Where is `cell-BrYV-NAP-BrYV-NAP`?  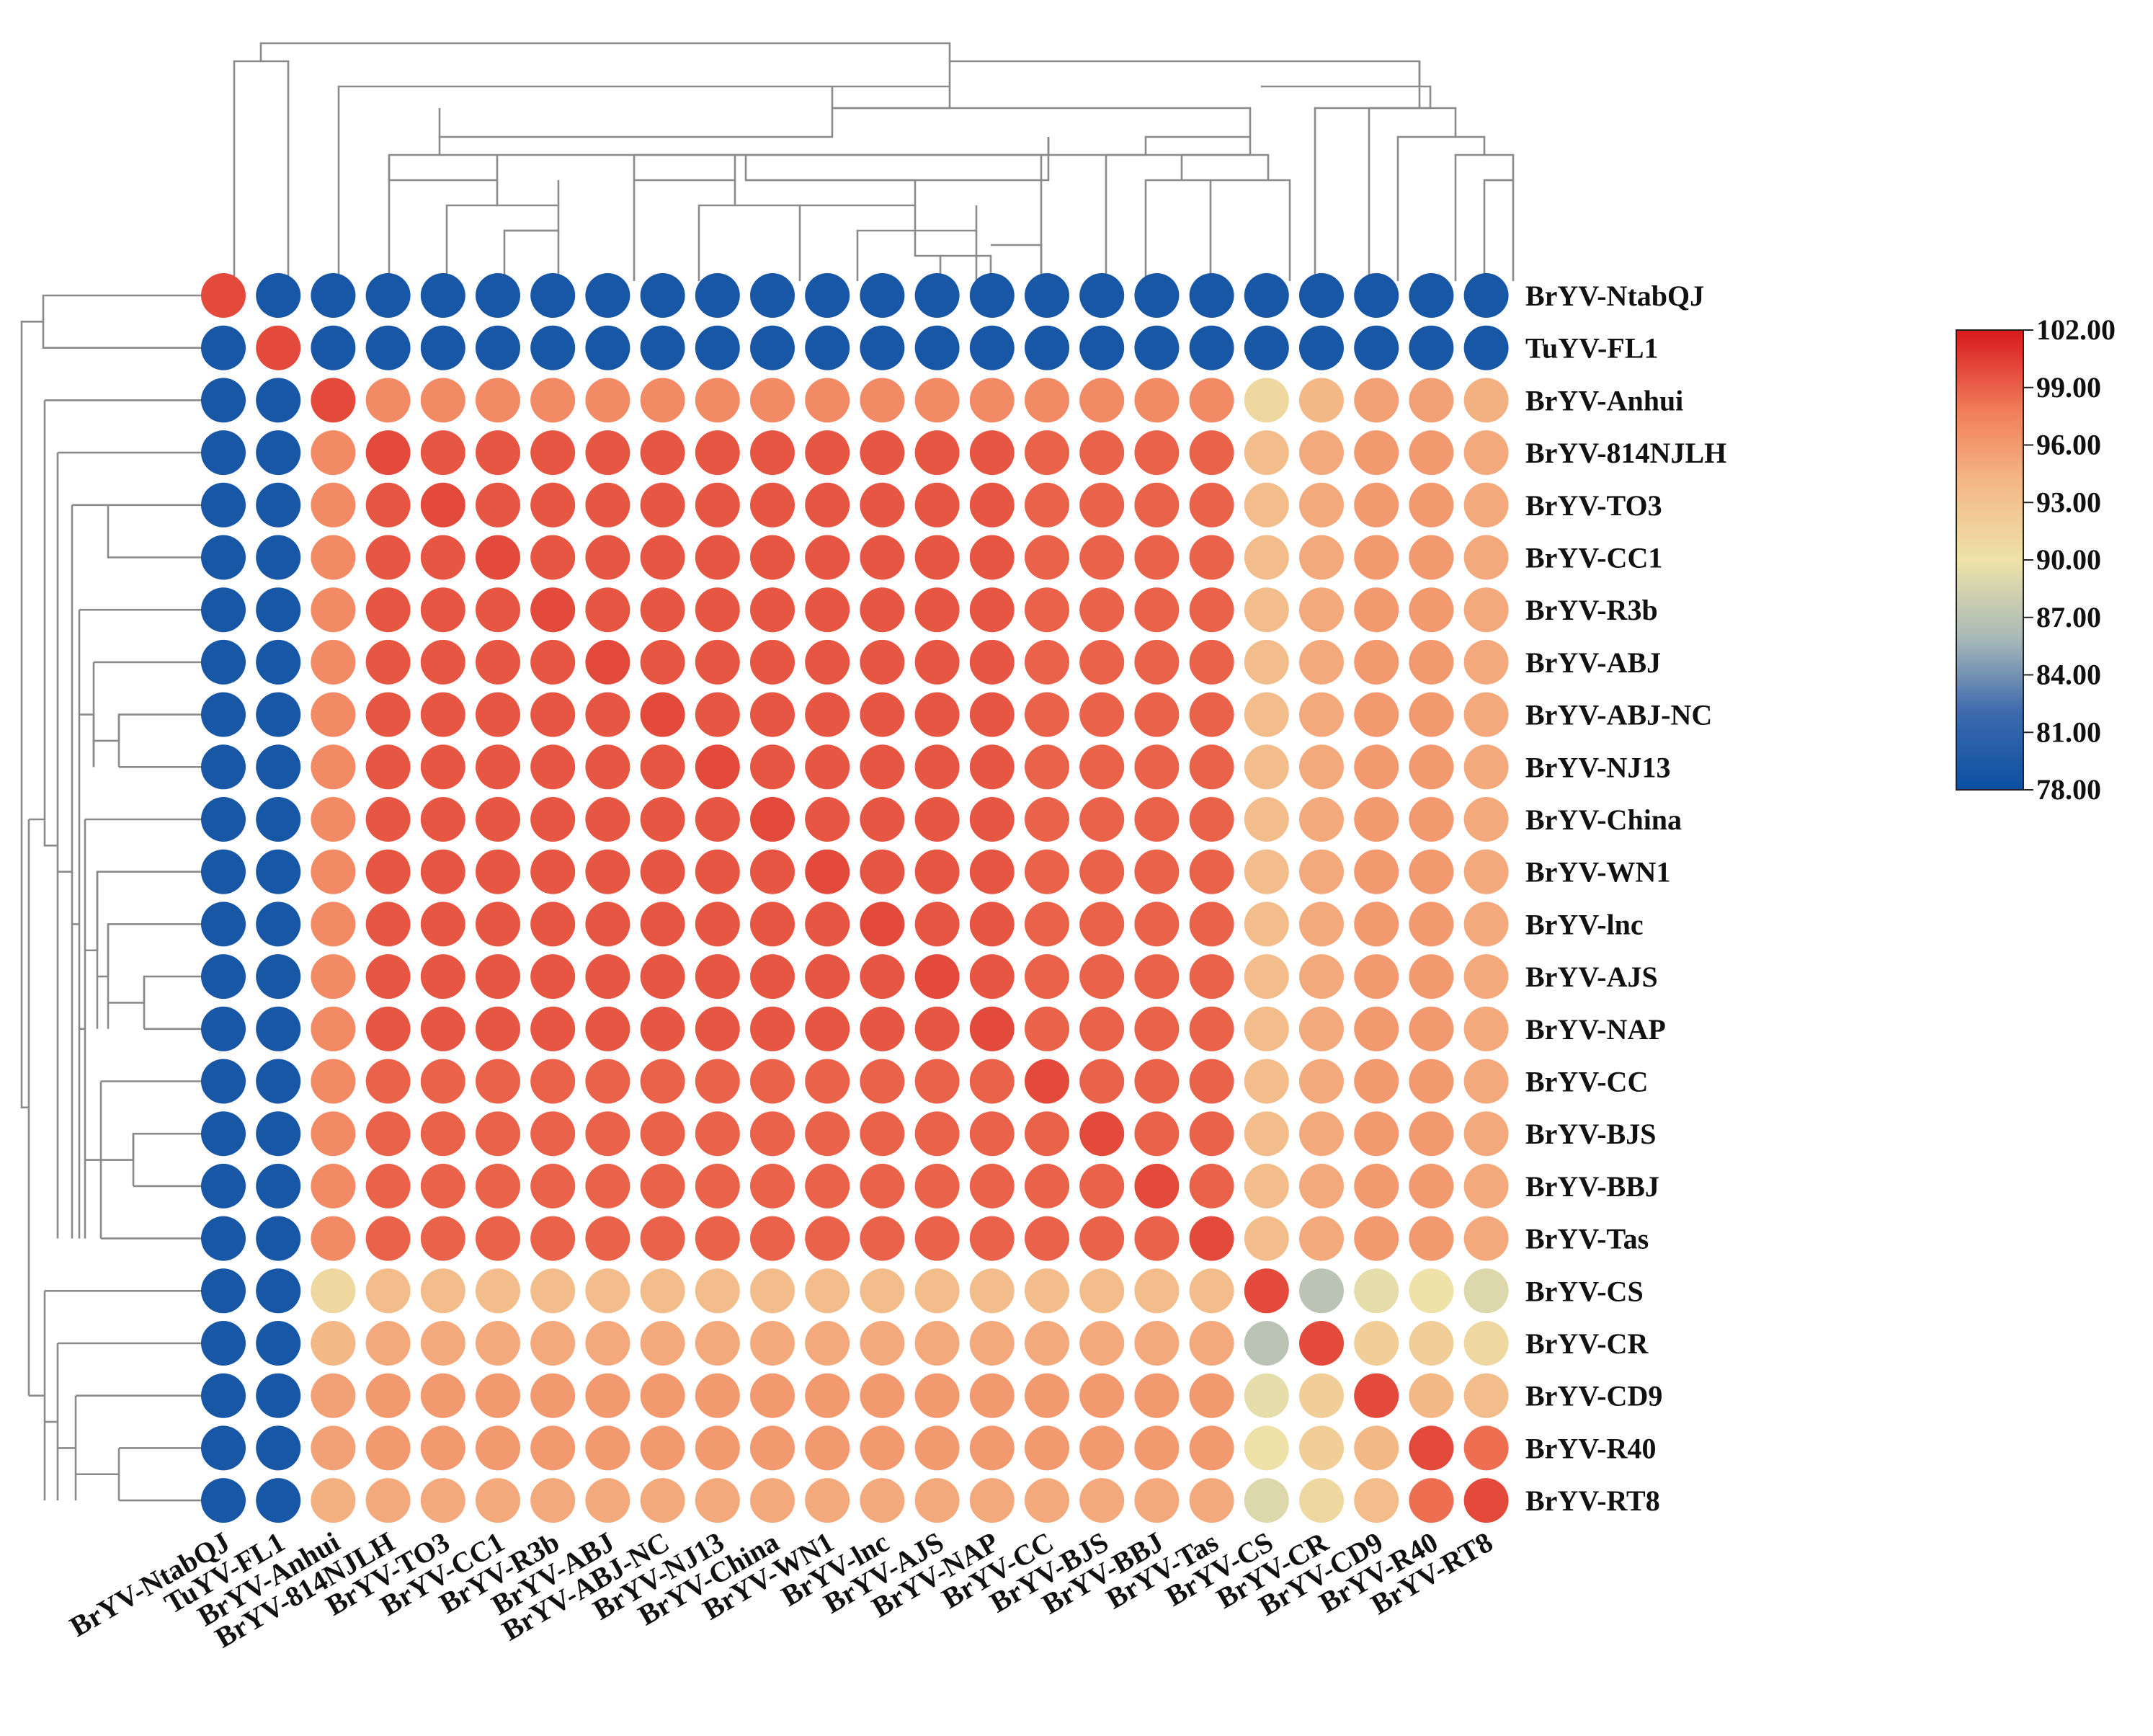 cell-BrYV-NAP-BrYV-NAP is located at coordinates (992, 1029).